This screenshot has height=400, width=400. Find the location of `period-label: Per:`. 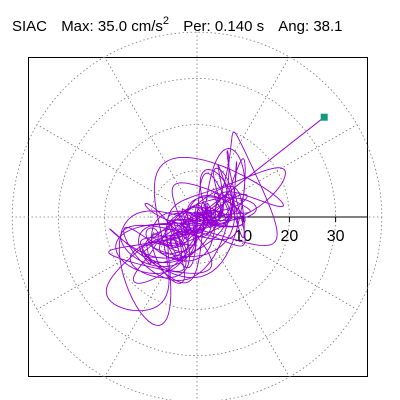

period-label: Per: is located at coordinates (197, 26).